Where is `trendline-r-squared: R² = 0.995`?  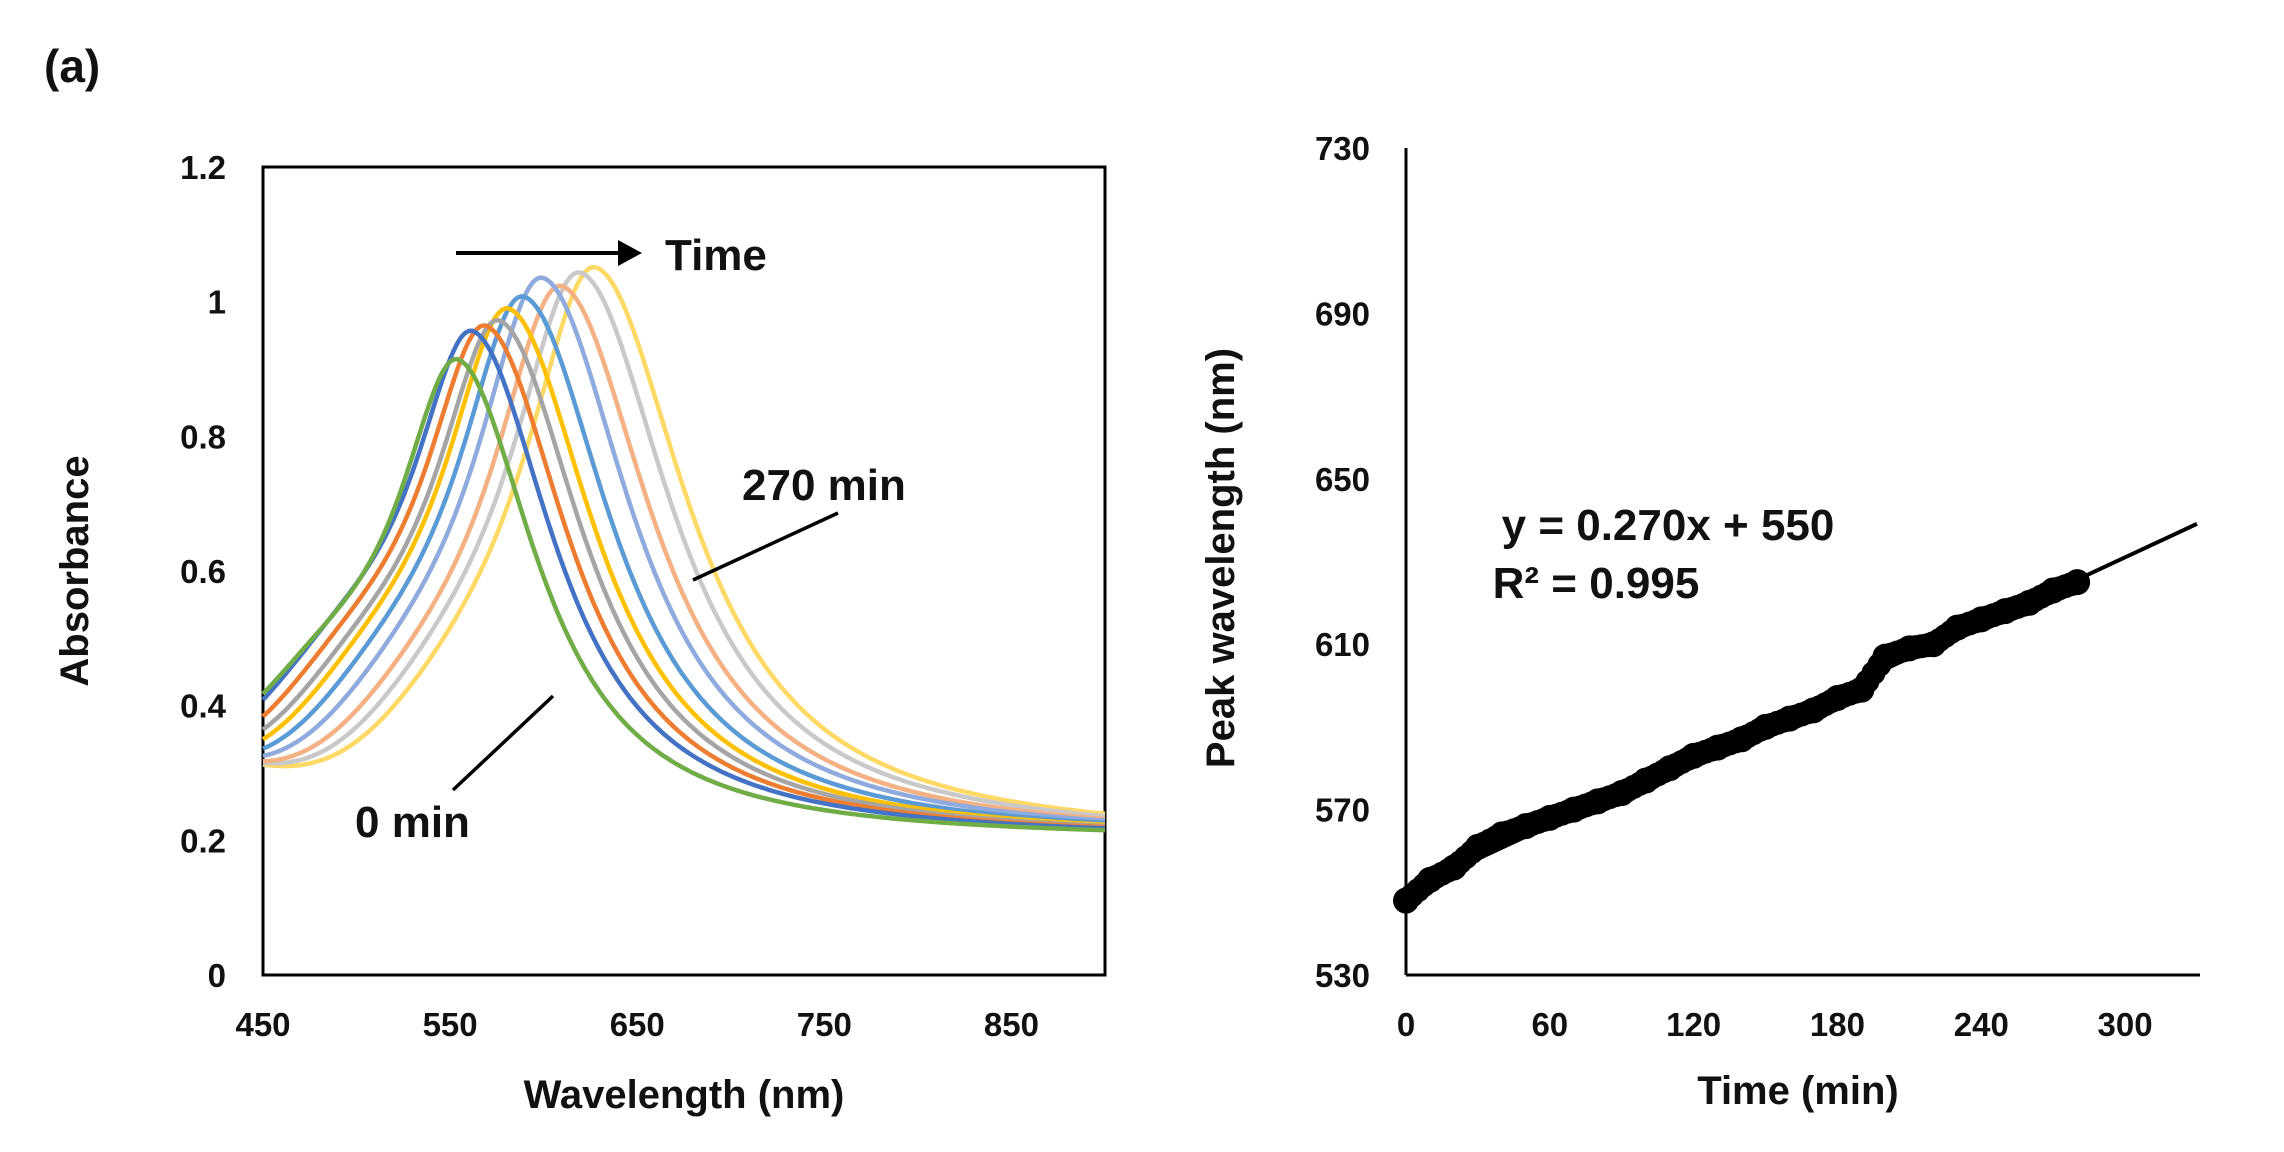 trendline-r-squared: R² = 0.995 is located at coordinates (1596, 583).